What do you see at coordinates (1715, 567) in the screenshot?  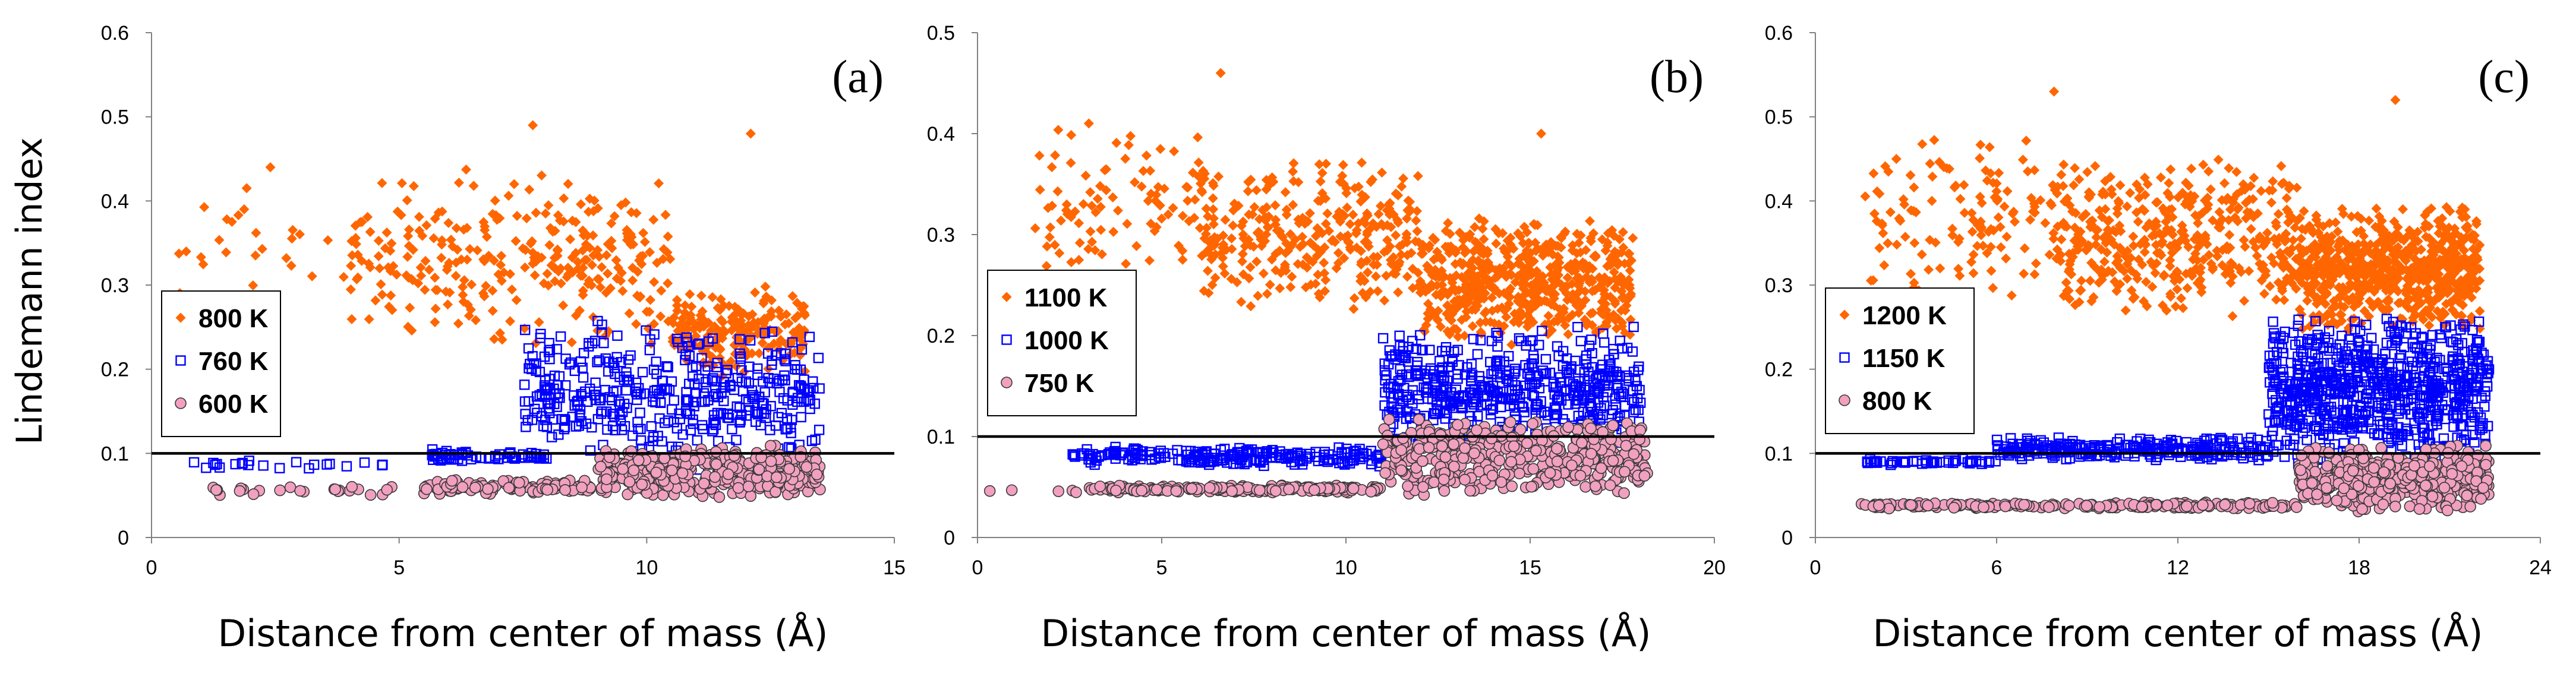 I see `x-tick-label: 20` at bounding box center [1715, 567].